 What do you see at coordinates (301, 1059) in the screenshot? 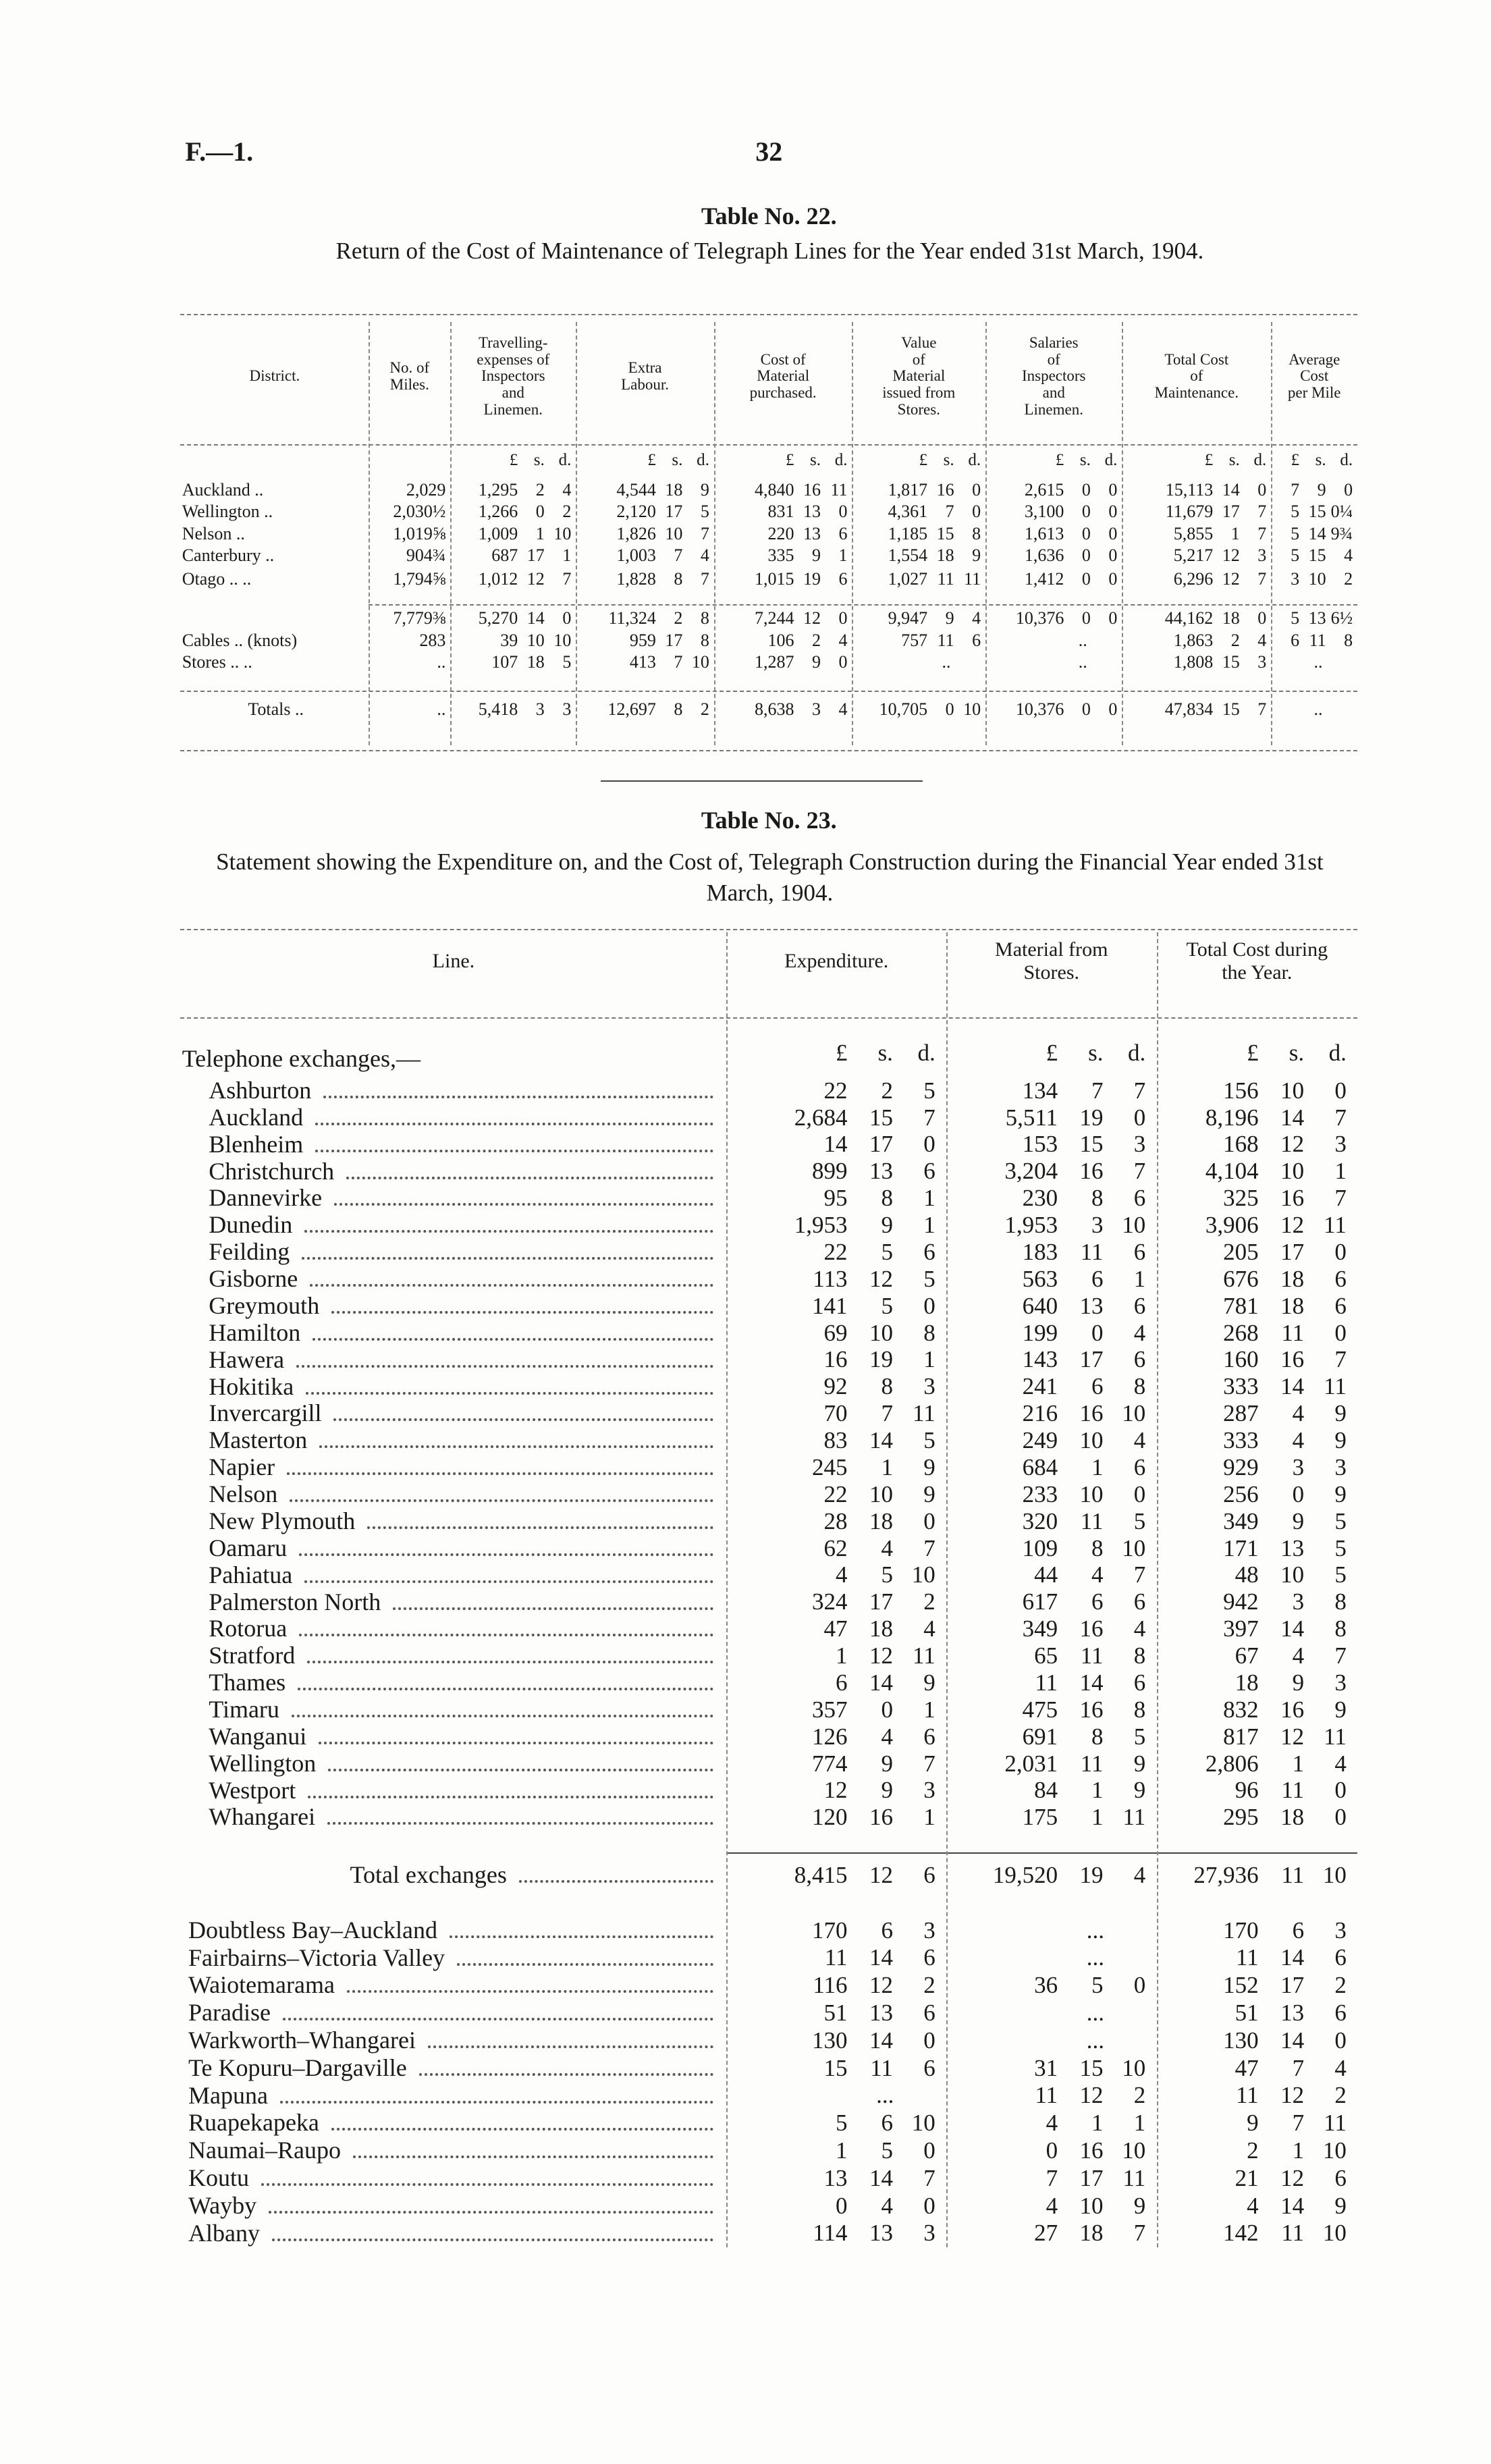
I see `section-heading: Telephone exchanges,—` at bounding box center [301, 1059].